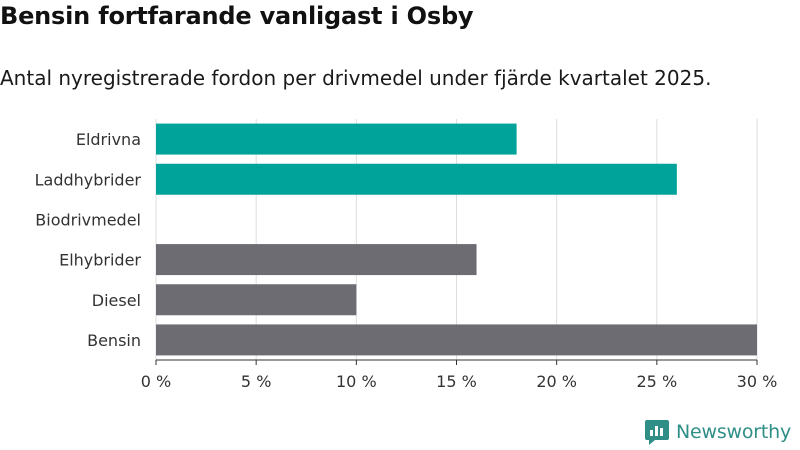 This screenshot has width=800, height=450. I want to click on category-label: Bensin, so click(114, 340).